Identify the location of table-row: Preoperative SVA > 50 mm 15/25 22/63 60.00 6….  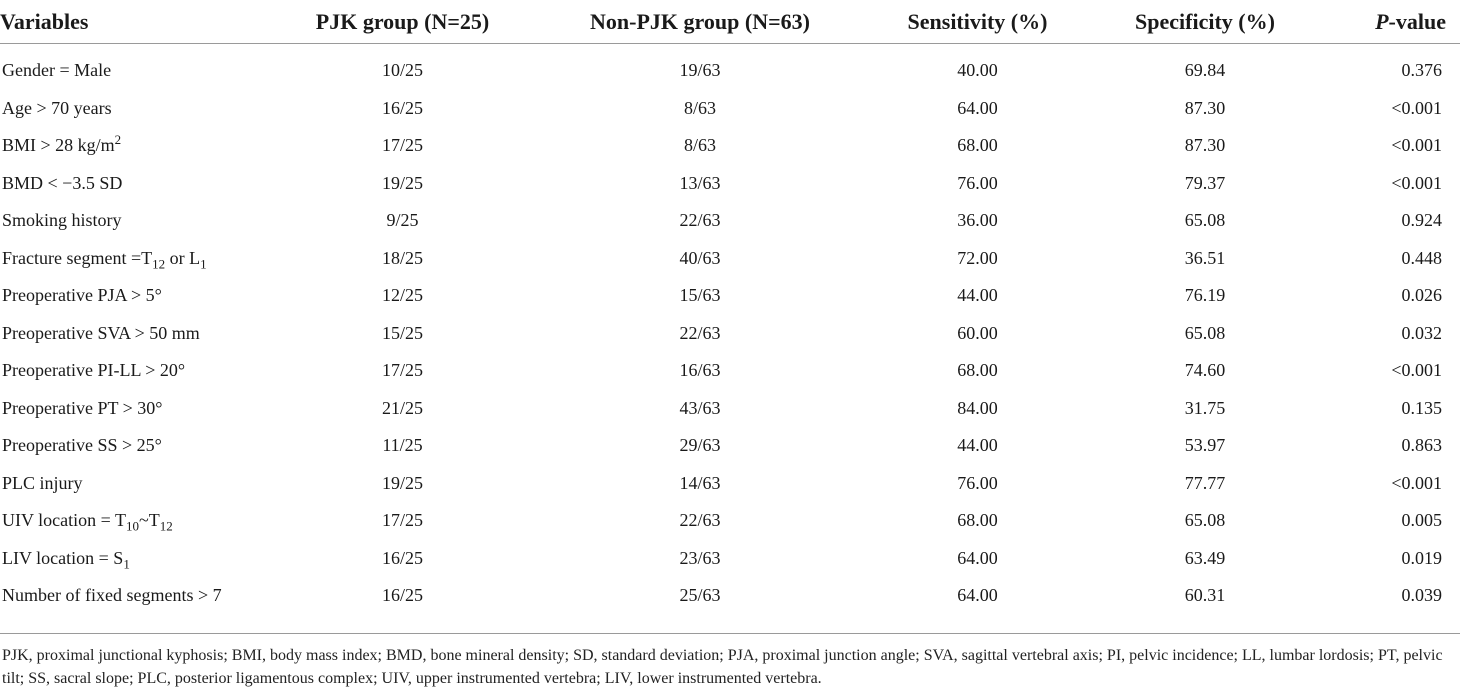
(730, 334).